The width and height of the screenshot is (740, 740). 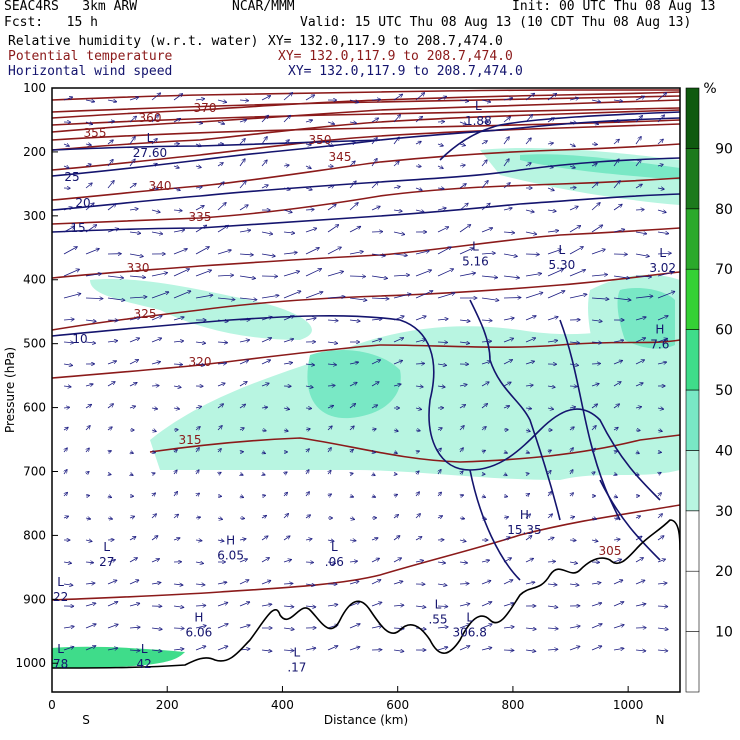 I want to click on extremum-value: 3.02, so click(x=662, y=268).